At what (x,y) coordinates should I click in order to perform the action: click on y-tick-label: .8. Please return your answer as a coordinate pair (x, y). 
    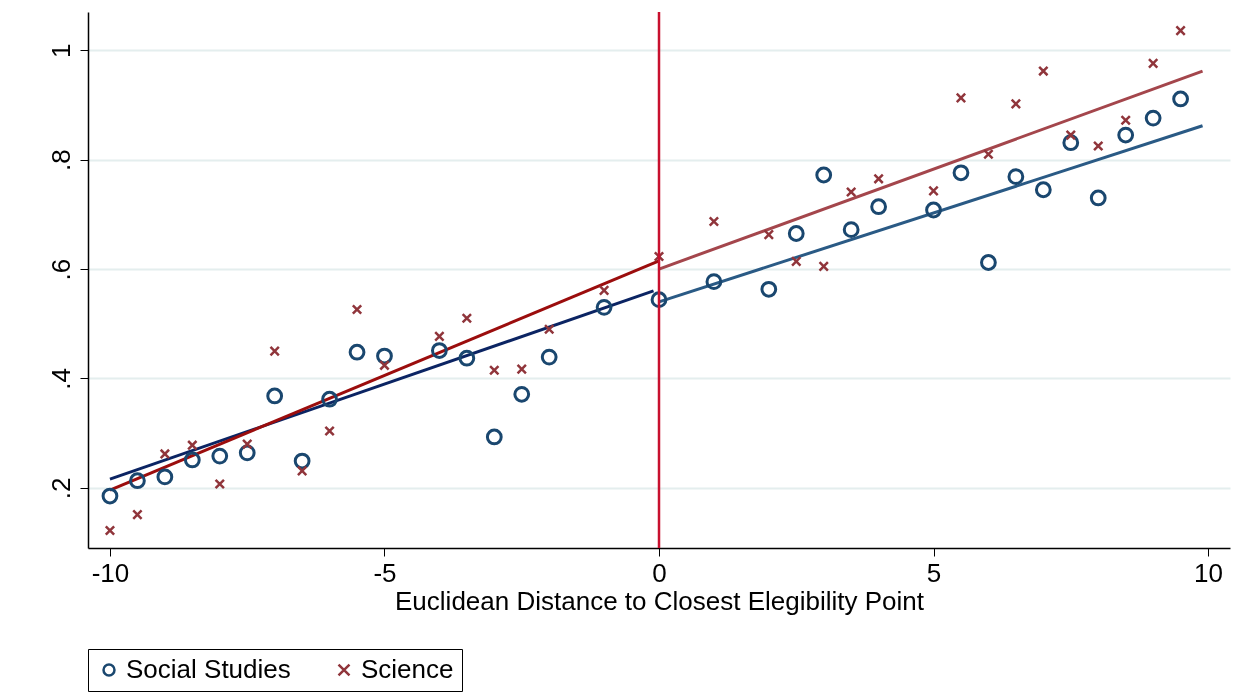
    Looking at the image, I should click on (60, 160).